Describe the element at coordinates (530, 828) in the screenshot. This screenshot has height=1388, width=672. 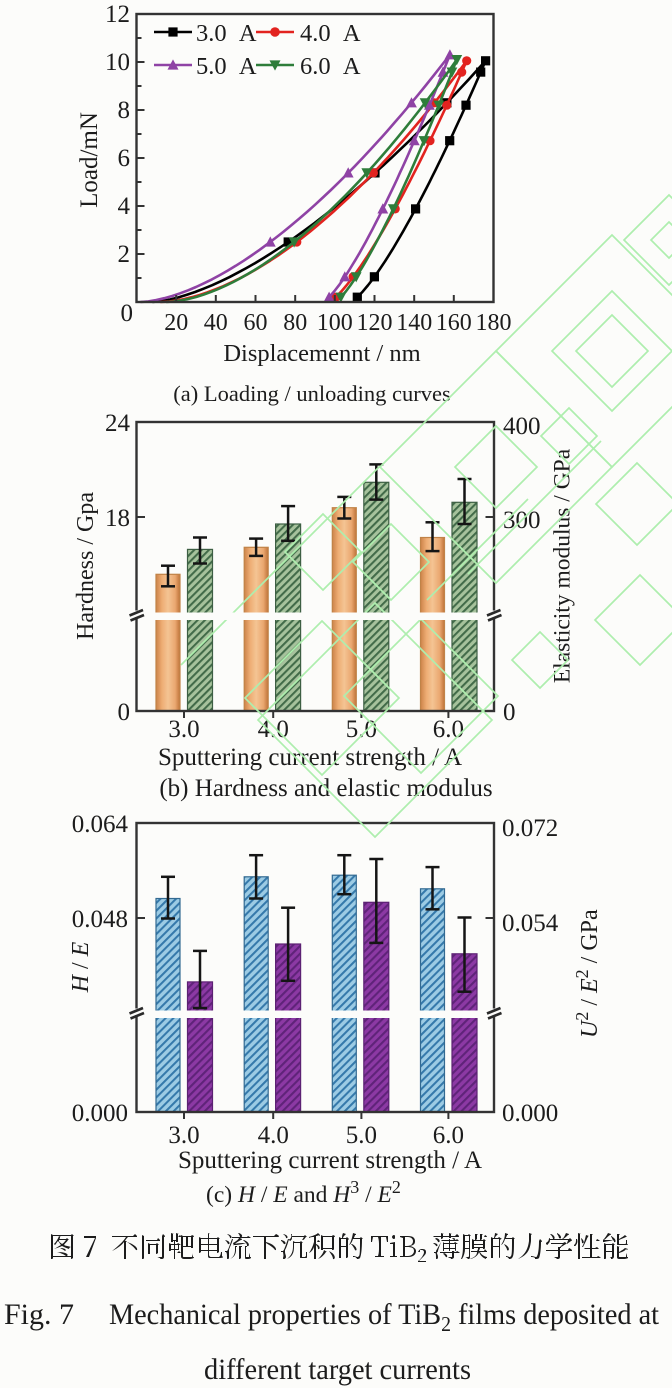
I see `svg-text: 0.072` at that location.